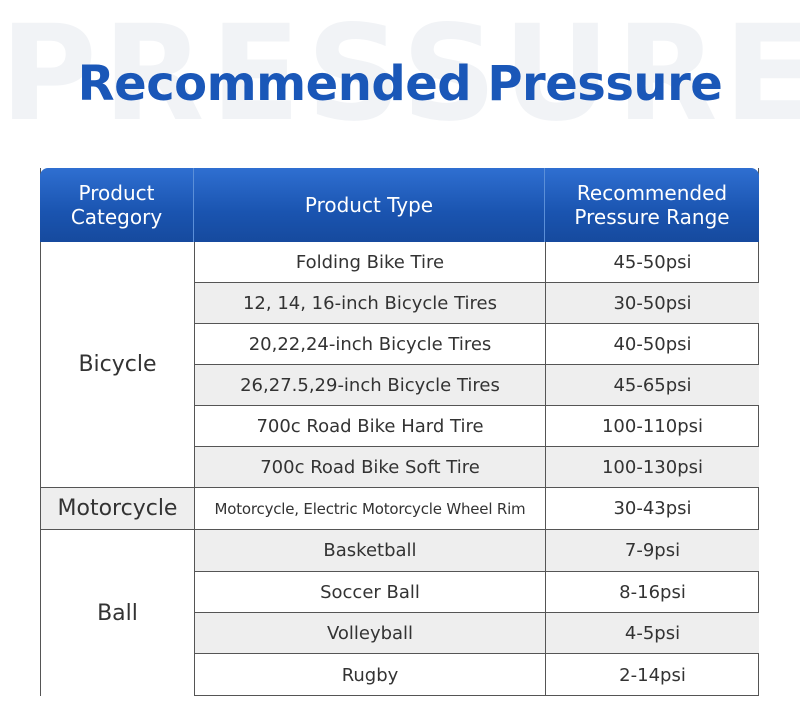  Describe the element at coordinates (370, 633) in the screenshot. I see `product-type-cell: Volleyball` at that location.